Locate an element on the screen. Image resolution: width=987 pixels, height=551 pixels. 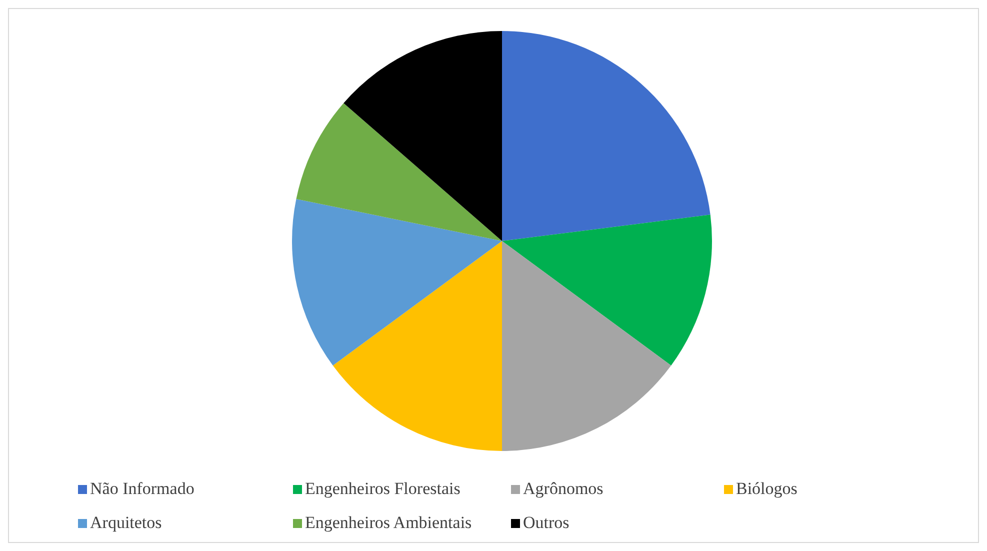
legend-label: Engenheiros Ambientais is located at coordinates (388, 522).